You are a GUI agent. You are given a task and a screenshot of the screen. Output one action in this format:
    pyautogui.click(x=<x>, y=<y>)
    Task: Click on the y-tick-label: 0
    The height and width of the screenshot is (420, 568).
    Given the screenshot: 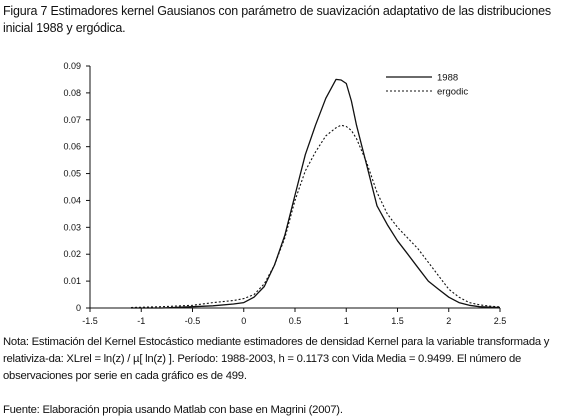 What is the action you would take?
    pyautogui.click(x=78, y=308)
    